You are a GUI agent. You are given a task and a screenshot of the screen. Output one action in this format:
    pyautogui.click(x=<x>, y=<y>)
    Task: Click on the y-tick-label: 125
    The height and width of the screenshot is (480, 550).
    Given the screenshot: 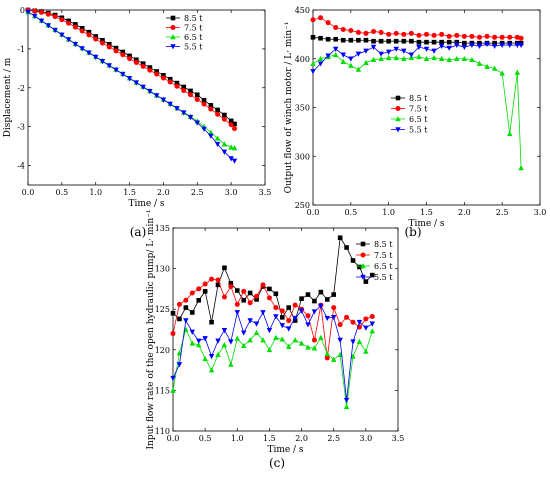 What is the action you would take?
    pyautogui.click(x=162, y=309)
    